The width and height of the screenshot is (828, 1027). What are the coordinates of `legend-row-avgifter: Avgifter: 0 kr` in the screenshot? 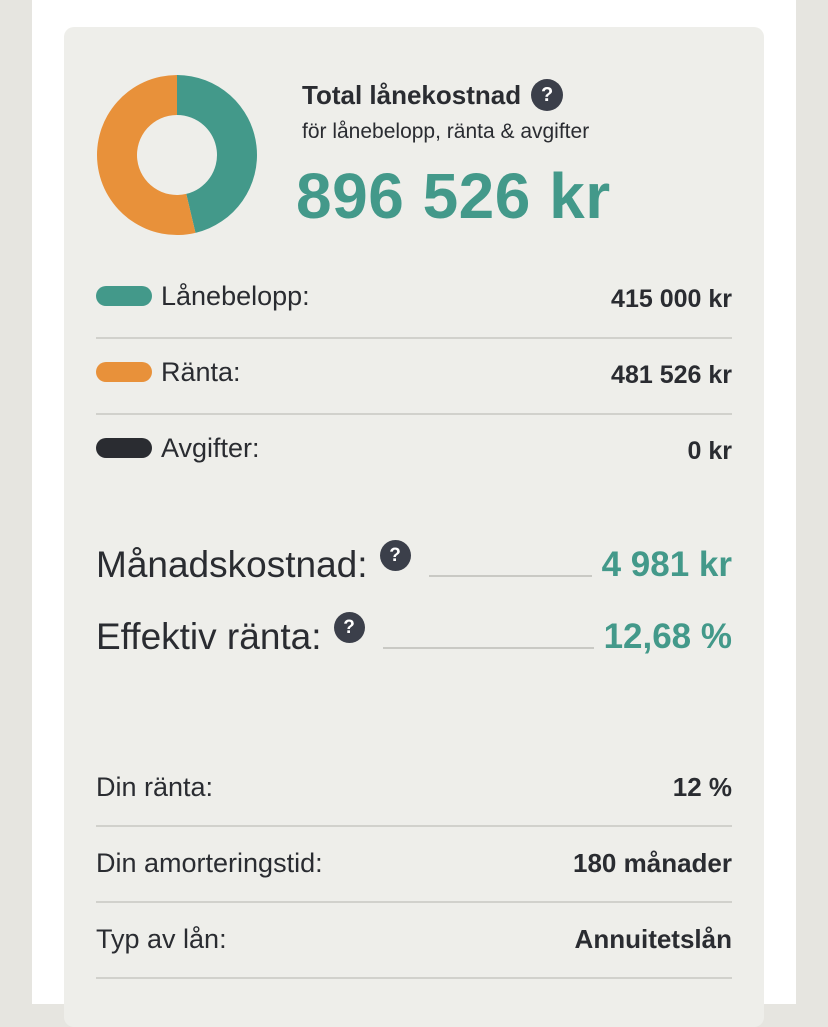 It's located at (414, 451).